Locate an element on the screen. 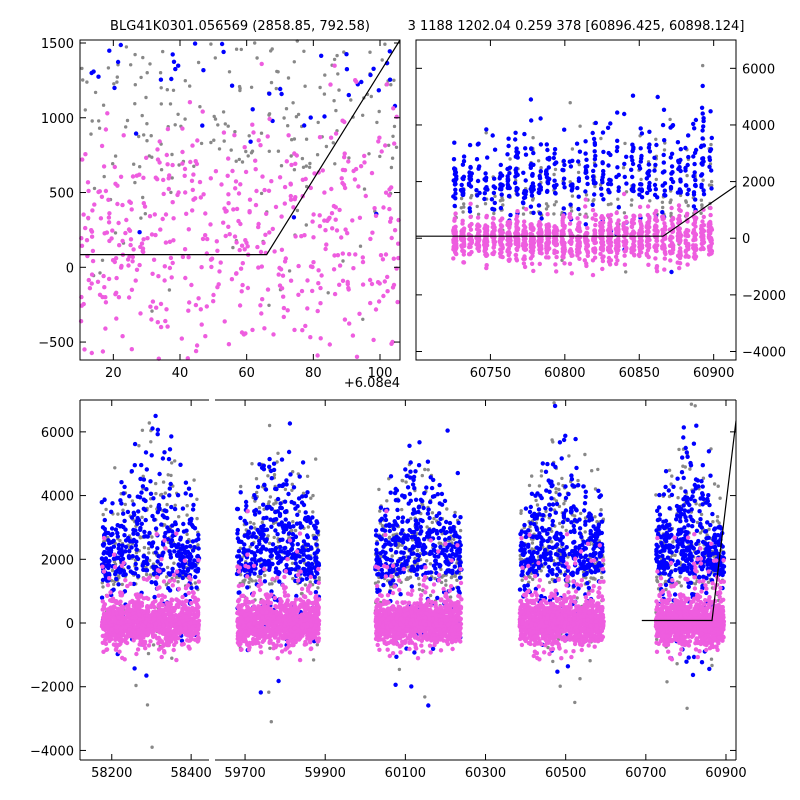 This screenshot has height=800, width=800. top-left-ytick-label: 500 is located at coordinates (61, 194).